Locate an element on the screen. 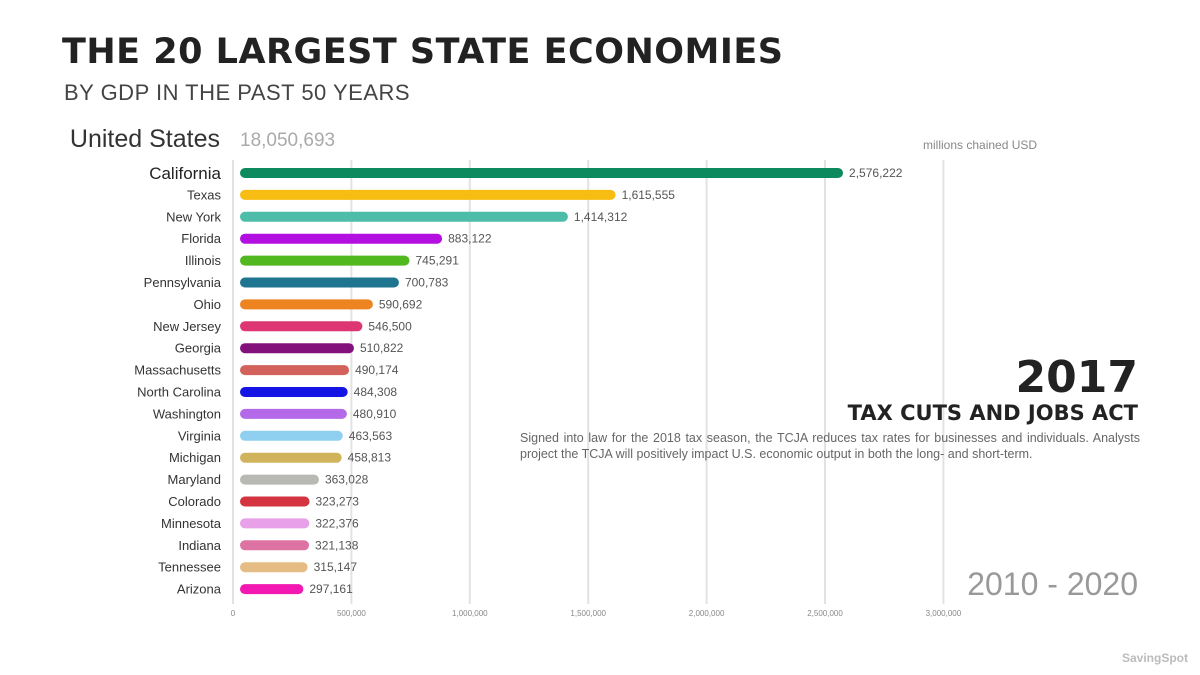 The width and height of the screenshot is (1200, 675). country-total: 18,050,693 is located at coordinates (288, 140).